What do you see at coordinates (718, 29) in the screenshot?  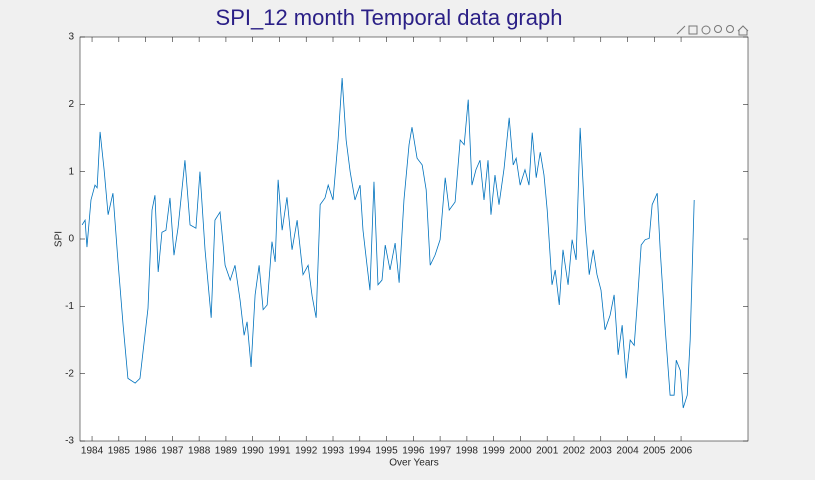 I see `zoom-in-tool` at bounding box center [718, 29].